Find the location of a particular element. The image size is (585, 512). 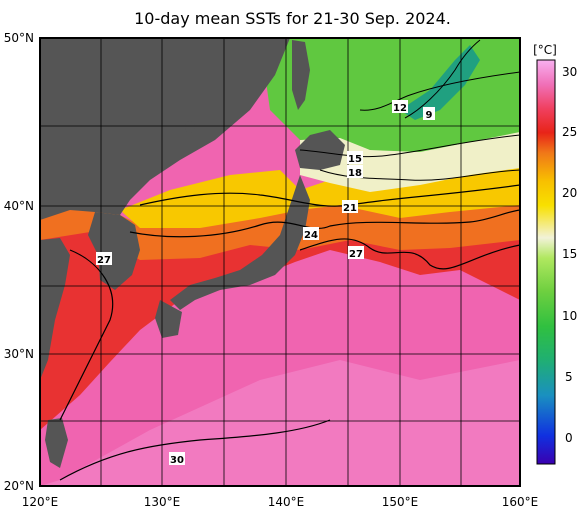

lon-label-150e: 150°E is located at coordinates (400, 502).